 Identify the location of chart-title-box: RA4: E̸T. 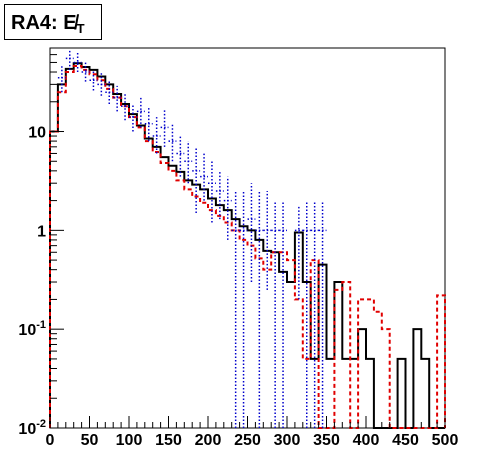
(53, 22).